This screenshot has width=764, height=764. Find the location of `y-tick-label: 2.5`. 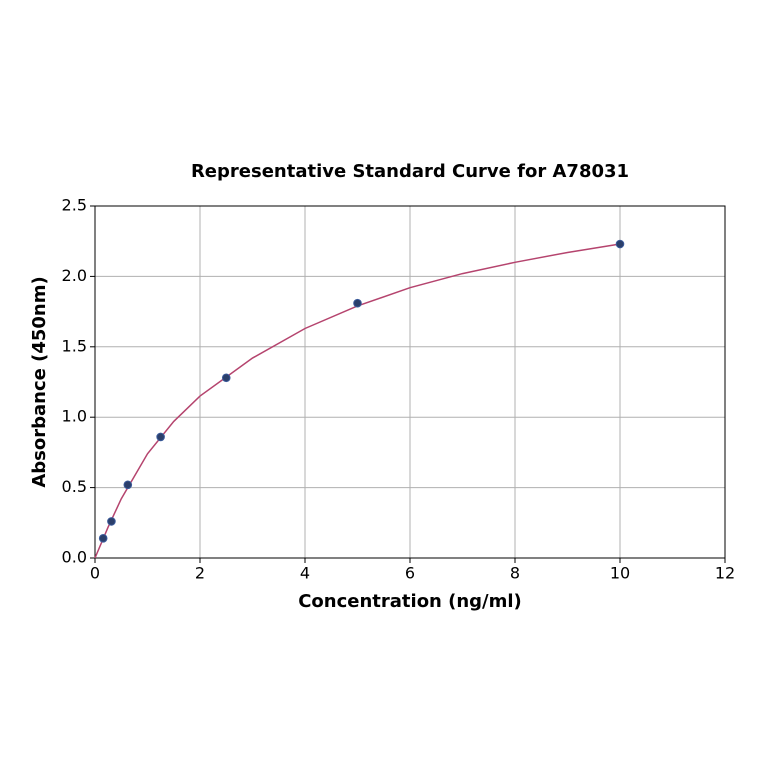

y-tick-label: 2.5 is located at coordinates (74, 205).